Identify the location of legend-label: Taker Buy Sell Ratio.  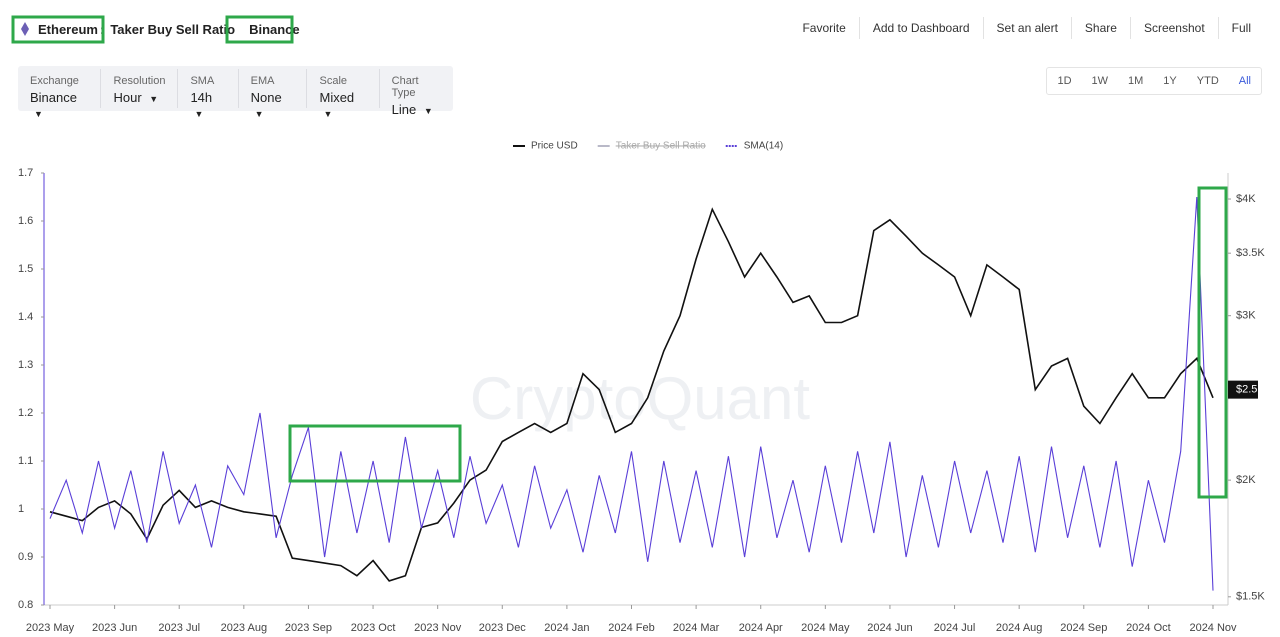
(661, 146).